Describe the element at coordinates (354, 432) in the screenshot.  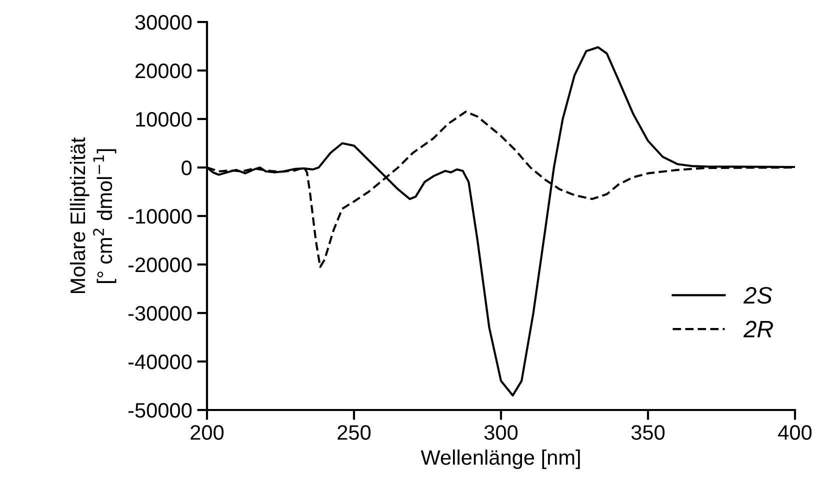
I see `x-tick-label: 250` at that location.